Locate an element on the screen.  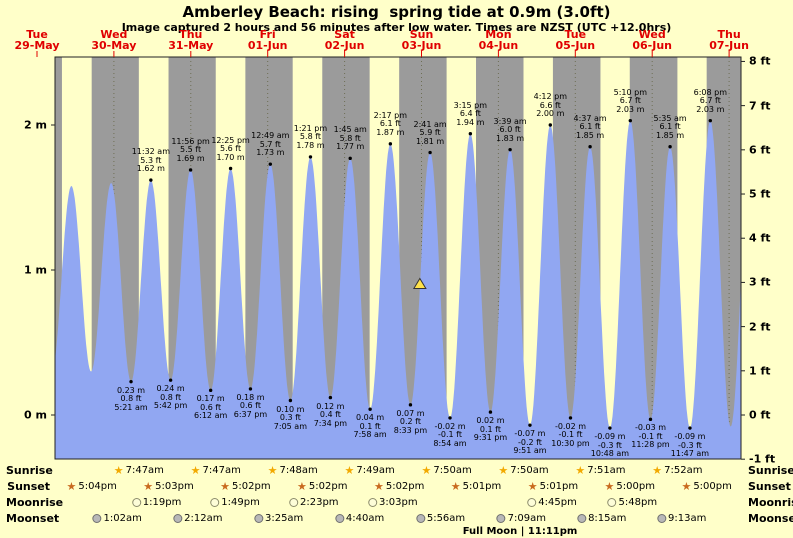
high-tide-label: 12:25 pm 5.6 ft 1.70 m is located at coordinates (230, 149).